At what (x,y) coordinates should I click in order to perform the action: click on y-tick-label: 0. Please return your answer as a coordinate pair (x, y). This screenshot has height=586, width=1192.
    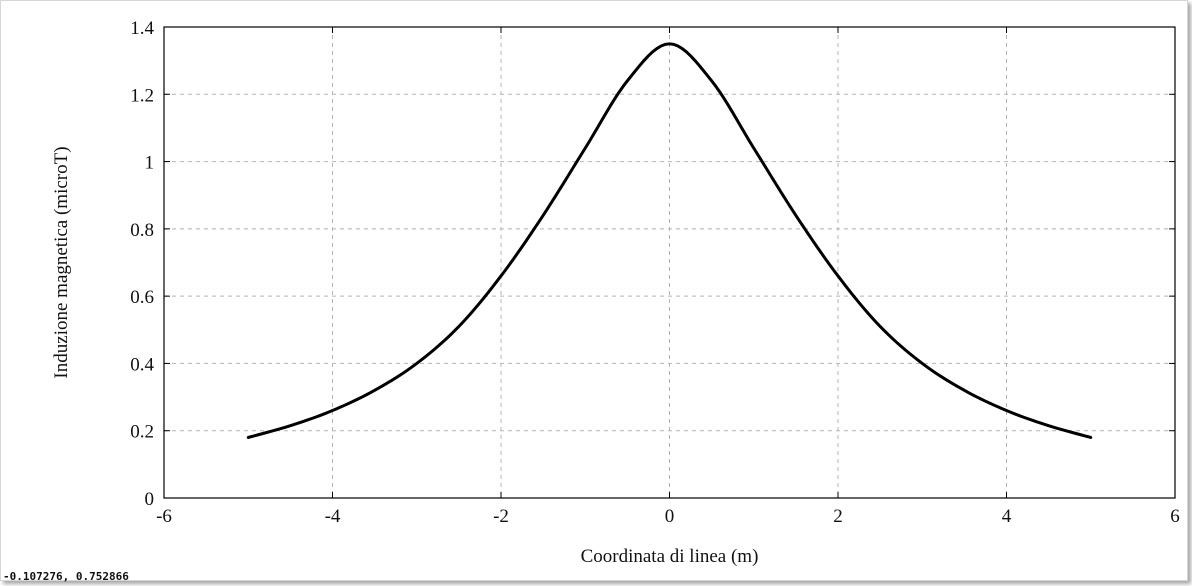
    Looking at the image, I should click on (150, 499).